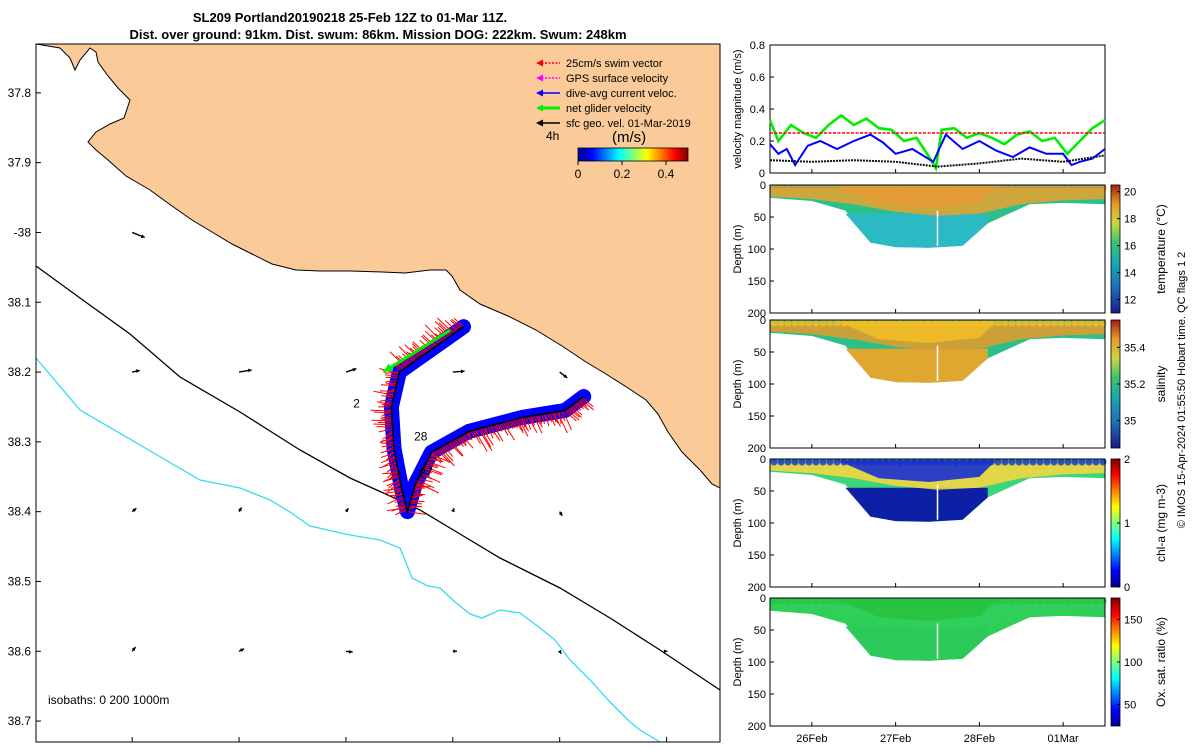  What do you see at coordinates (20, 442) in the screenshot?
I see `map-y-tick-label: 38.3` at bounding box center [20, 442].